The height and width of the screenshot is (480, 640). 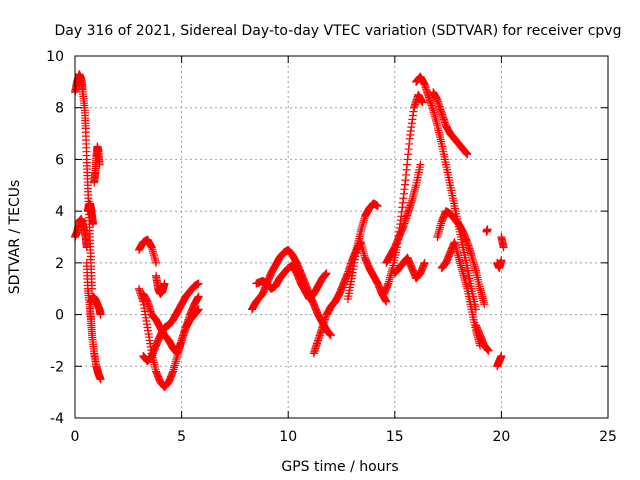 I want to click on y-tick-label: -4, so click(x=57, y=419).